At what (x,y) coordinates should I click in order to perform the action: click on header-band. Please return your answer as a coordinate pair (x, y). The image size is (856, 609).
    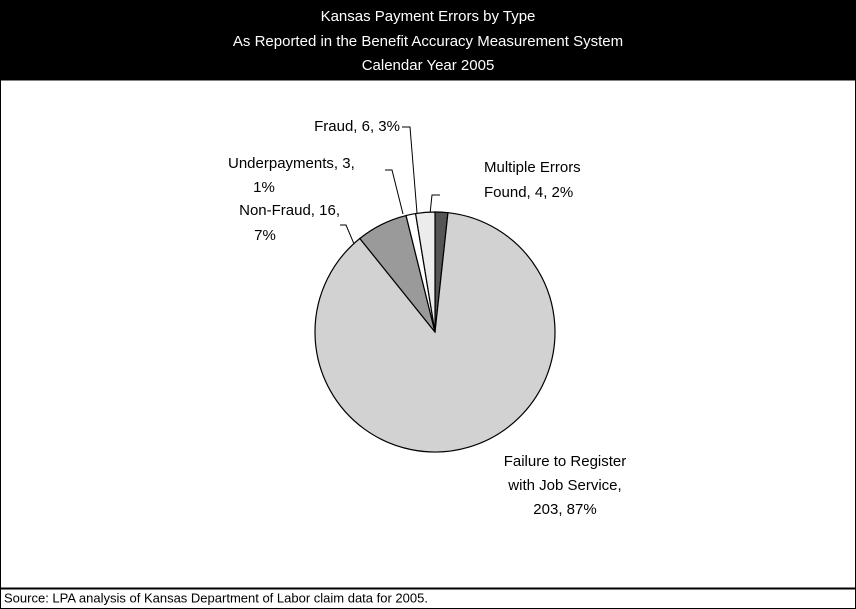
    Looking at the image, I should click on (428, 40).